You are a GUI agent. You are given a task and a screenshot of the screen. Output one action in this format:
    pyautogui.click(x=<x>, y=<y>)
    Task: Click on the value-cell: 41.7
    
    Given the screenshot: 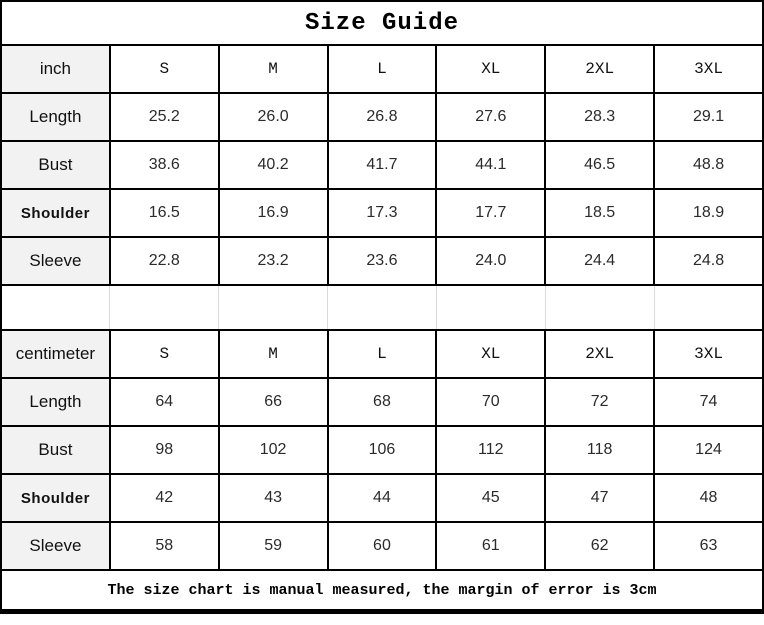 What is the action you would take?
    pyautogui.click(x=382, y=165)
    